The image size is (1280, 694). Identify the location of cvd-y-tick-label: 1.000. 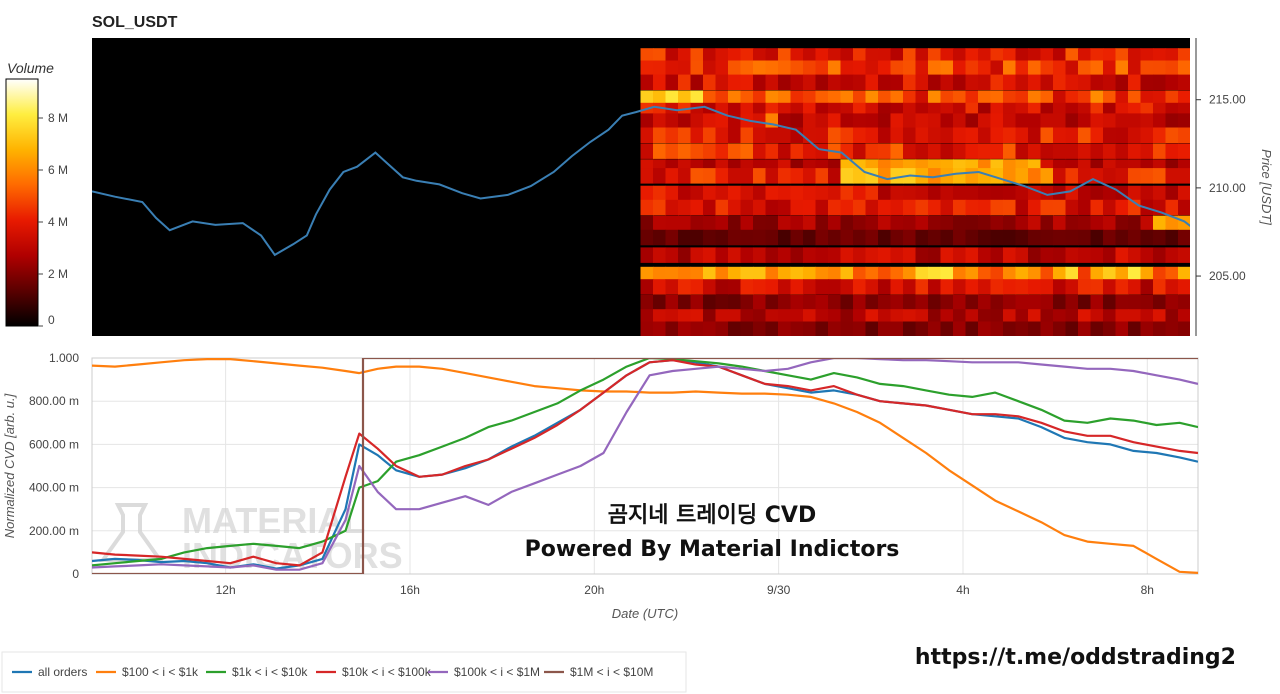
(64, 358).